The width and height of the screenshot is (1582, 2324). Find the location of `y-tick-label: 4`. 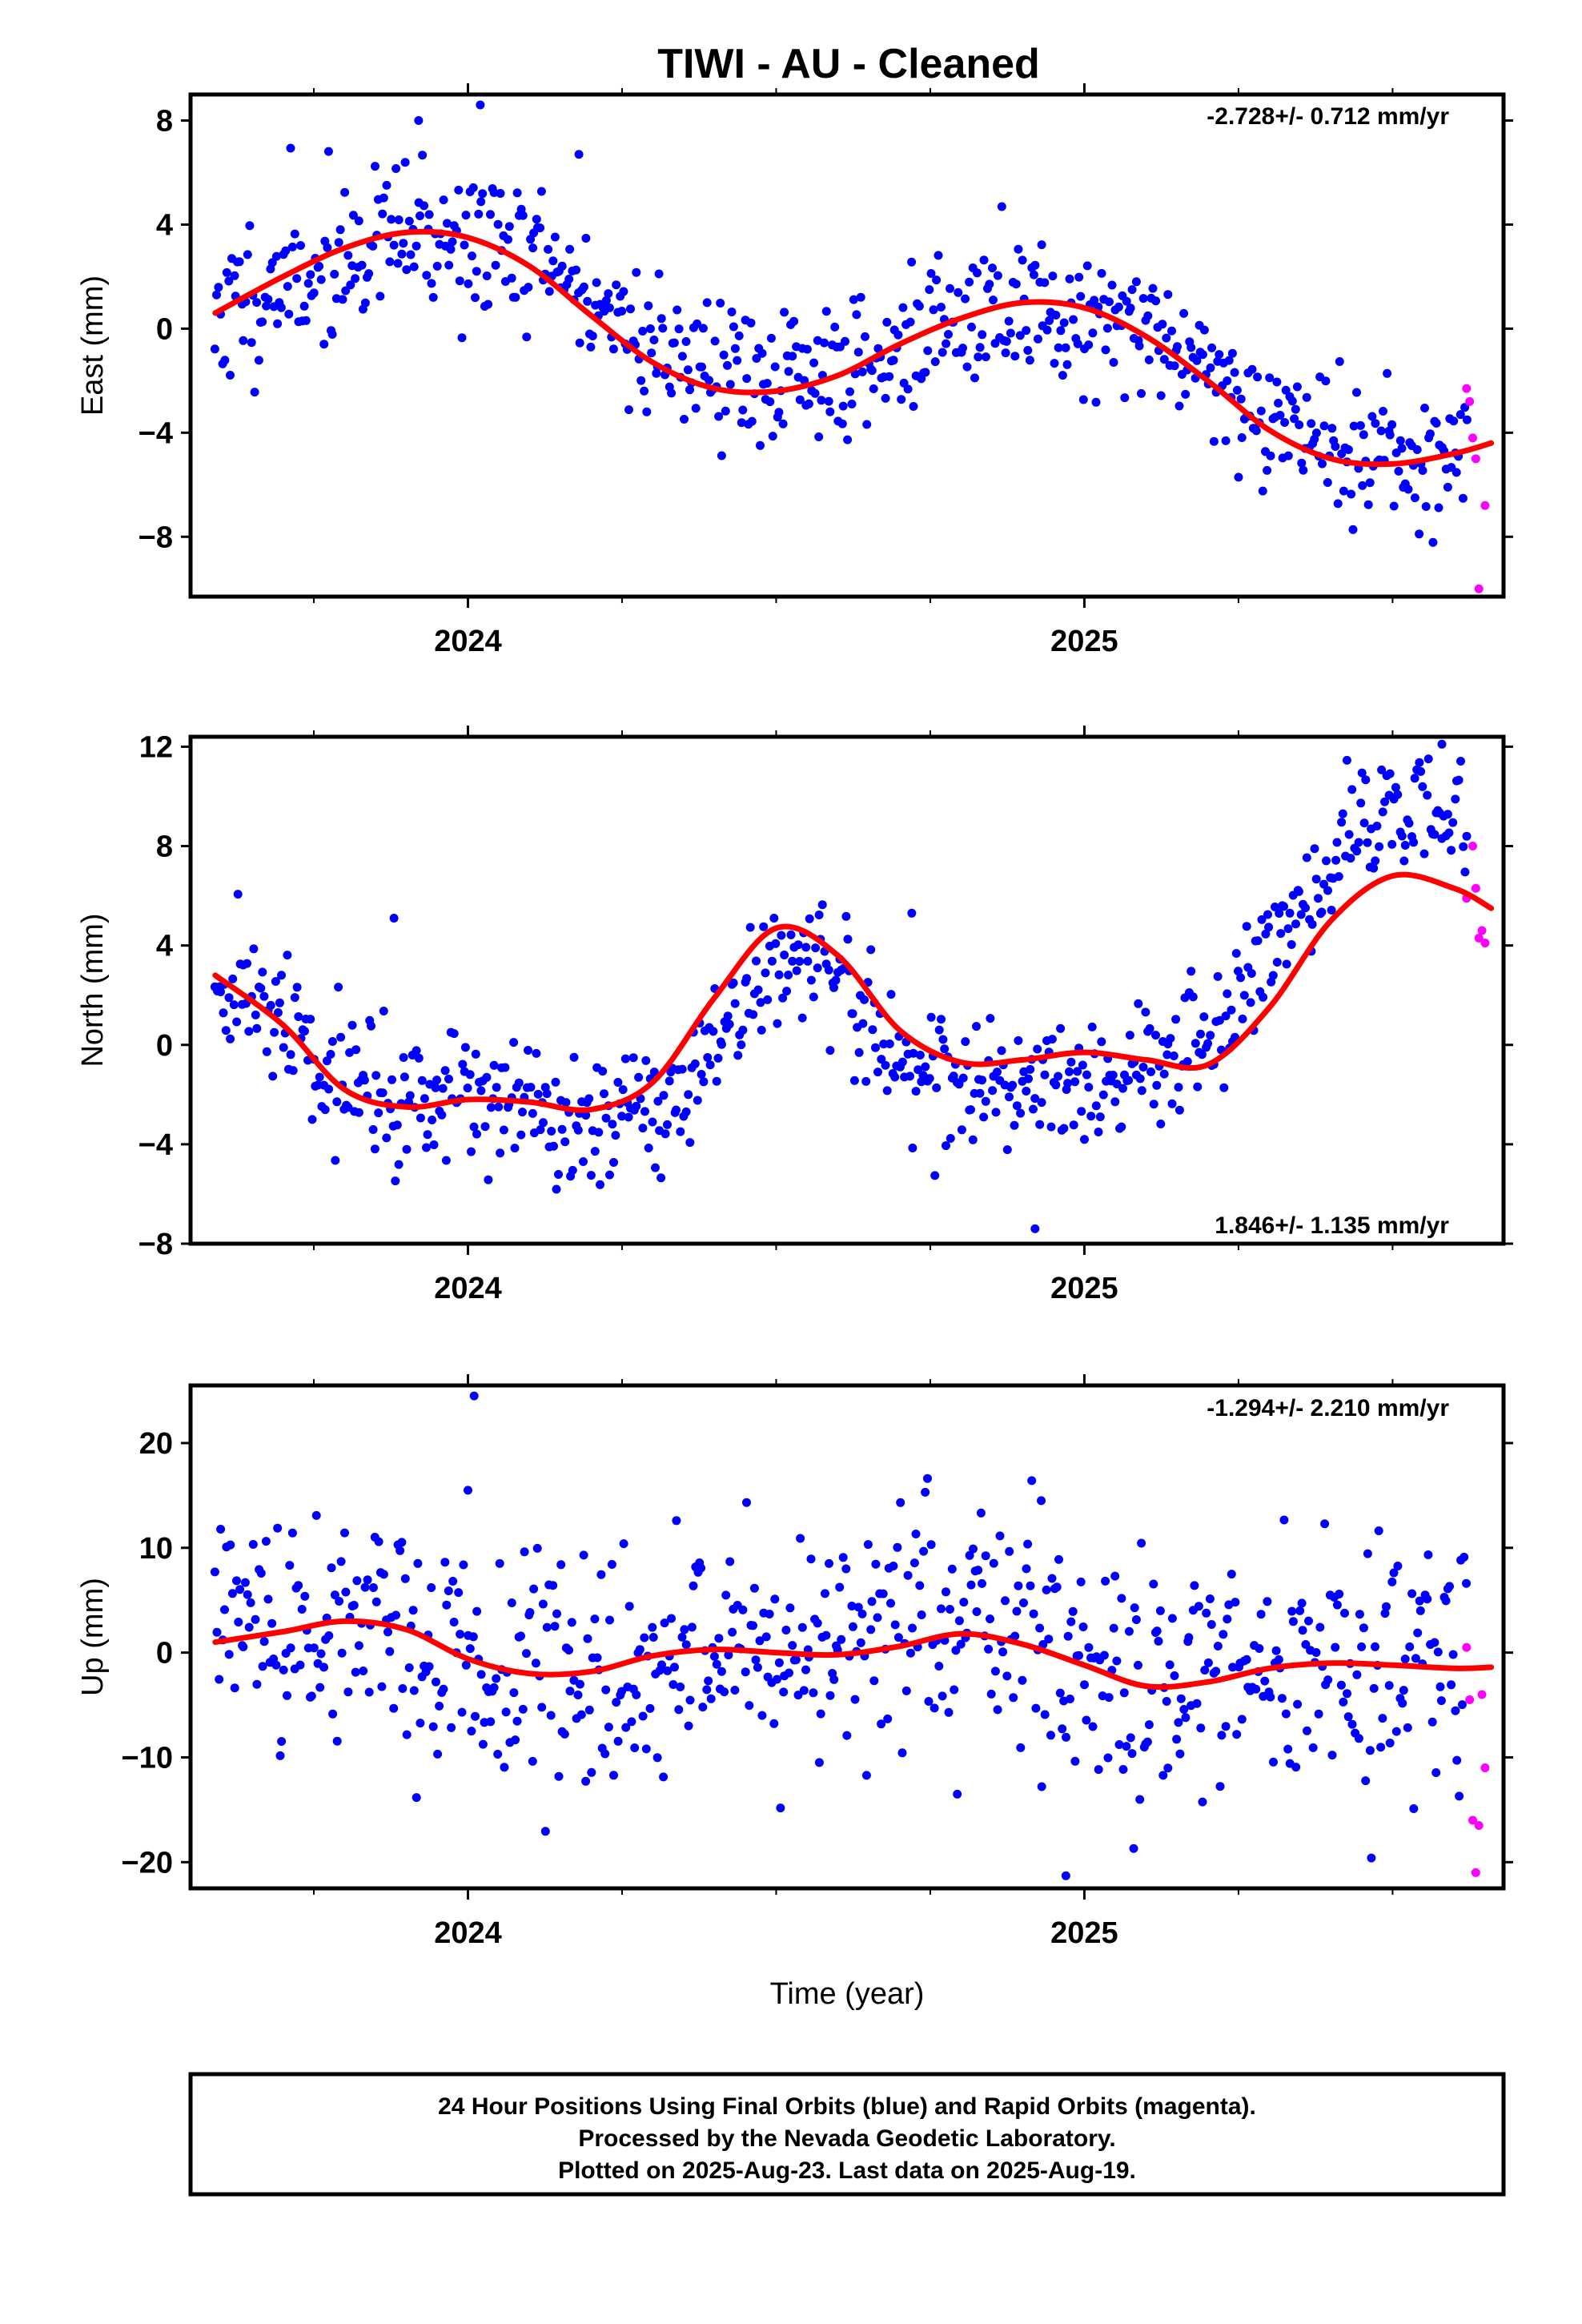

y-tick-label: 4 is located at coordinates (164, 947).